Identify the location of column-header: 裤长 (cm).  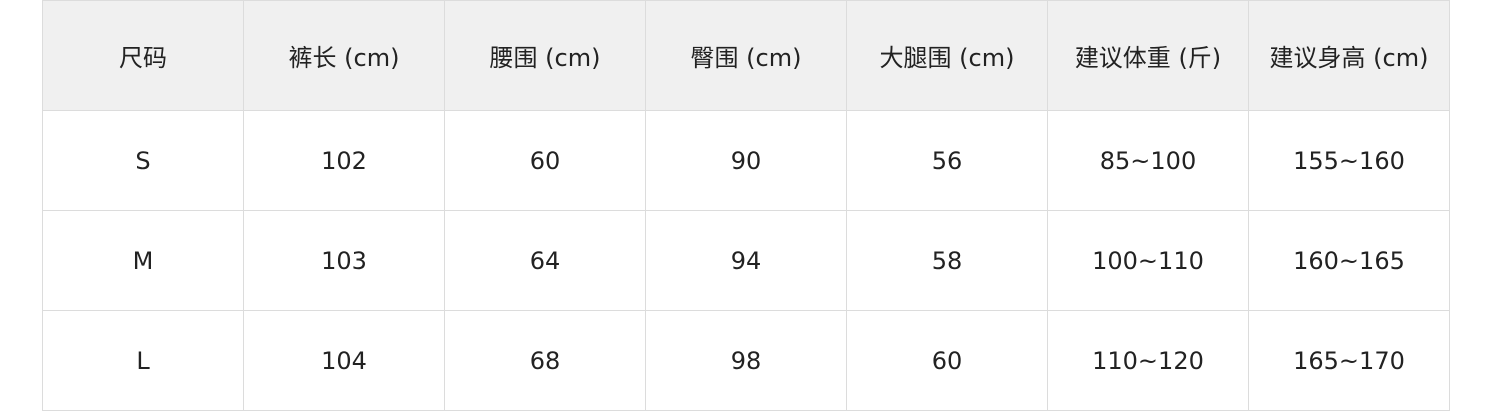
(344, 55).